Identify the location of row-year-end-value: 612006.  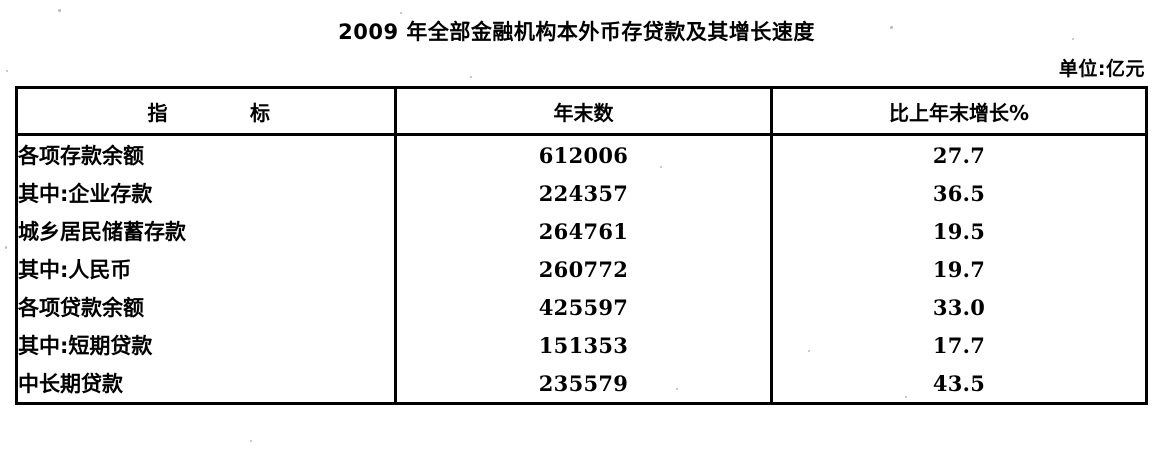
(583, 154).